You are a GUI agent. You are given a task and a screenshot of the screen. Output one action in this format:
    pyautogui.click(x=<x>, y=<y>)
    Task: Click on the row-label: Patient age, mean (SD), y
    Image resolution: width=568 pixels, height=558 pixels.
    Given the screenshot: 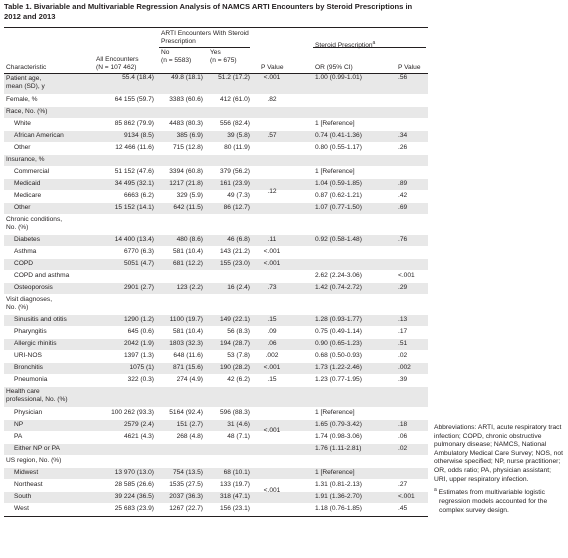 What is the action you would take?
    pyautogui.click(x=25, y=82)
    